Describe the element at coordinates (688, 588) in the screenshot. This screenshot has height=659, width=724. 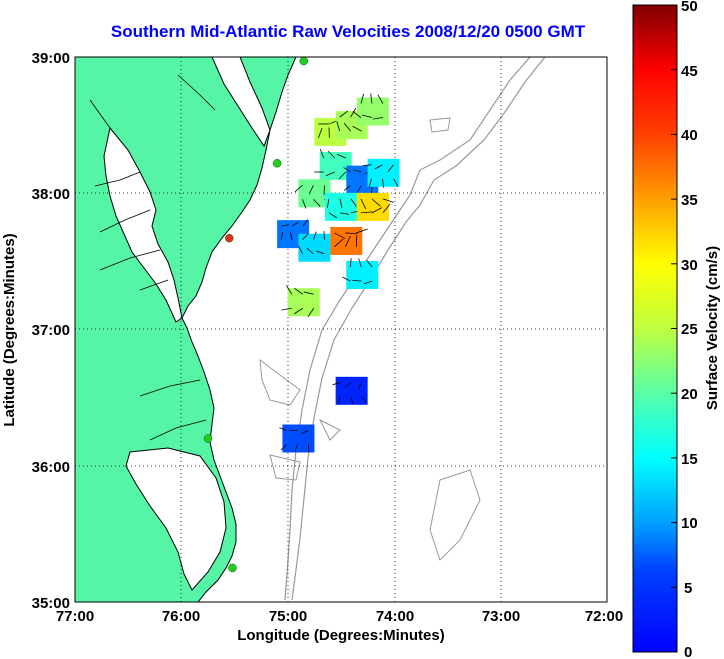
I see `colorbar-tick-label: 5` at that location.